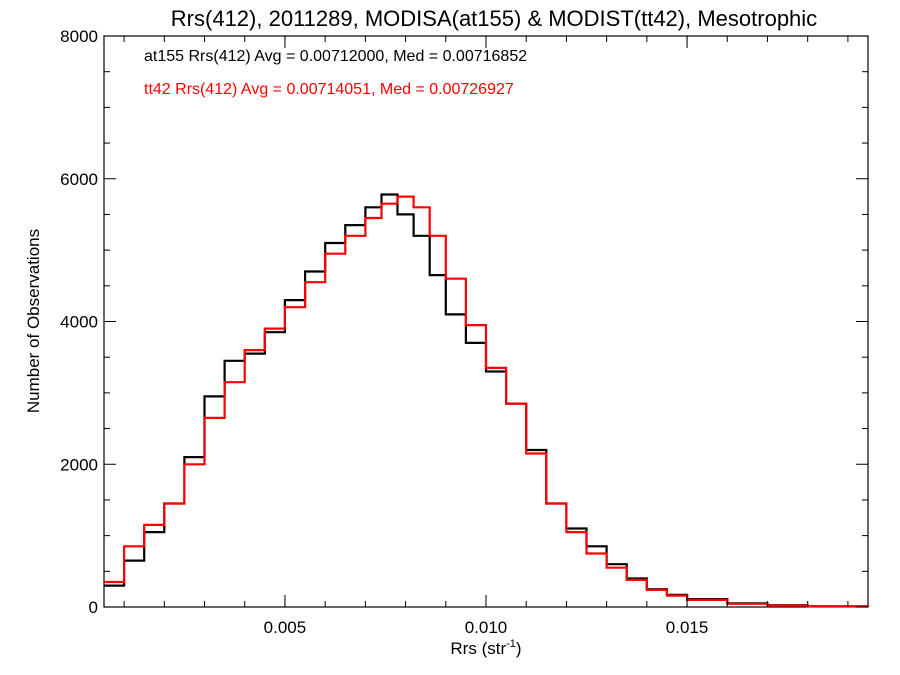  I want to click on x-axis-label: Rrs (str-1), so click(485, 648).